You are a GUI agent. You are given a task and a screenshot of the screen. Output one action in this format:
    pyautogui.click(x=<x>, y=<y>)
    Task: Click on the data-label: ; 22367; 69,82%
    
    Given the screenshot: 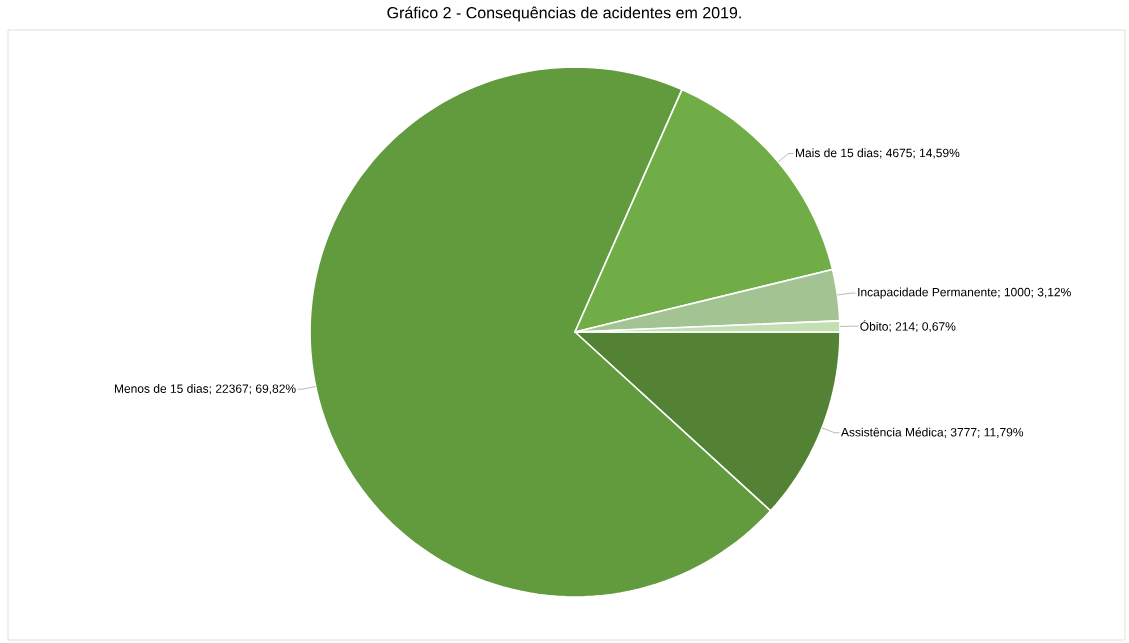 What is the action you would take?
    pyautogui.click(x=252, y=389)
    